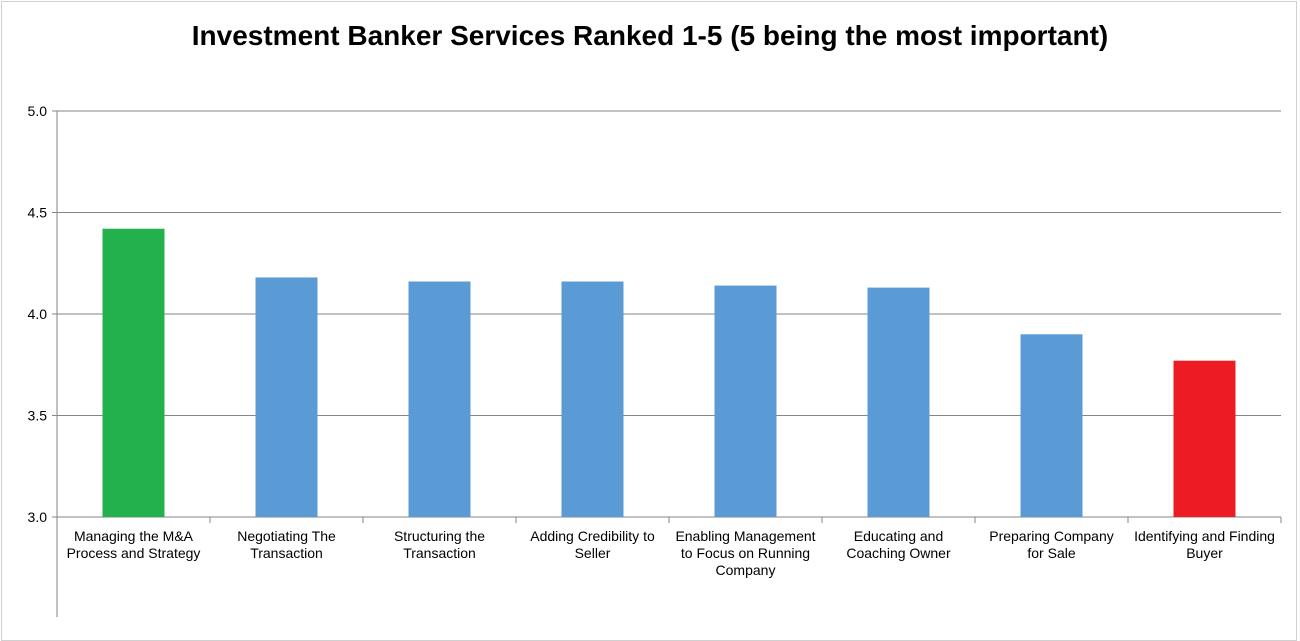 The image size is (1300, 641). What do you see at coordinates (1204, 544) in the screenshot?
I see `x-category-label: Identifying and Finding Buyer` at bounding box center [1204, 544].